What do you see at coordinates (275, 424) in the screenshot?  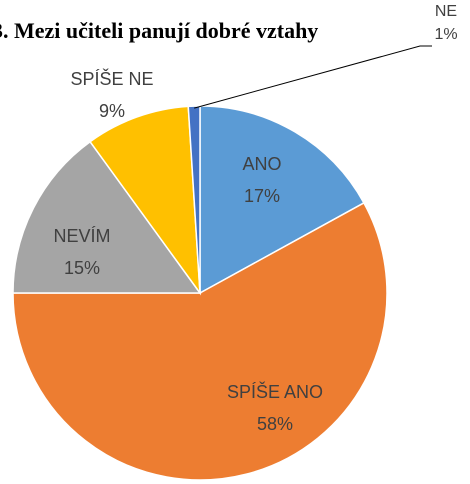 I see `slice-value-label: 58%` at bounding box center [275, 424].